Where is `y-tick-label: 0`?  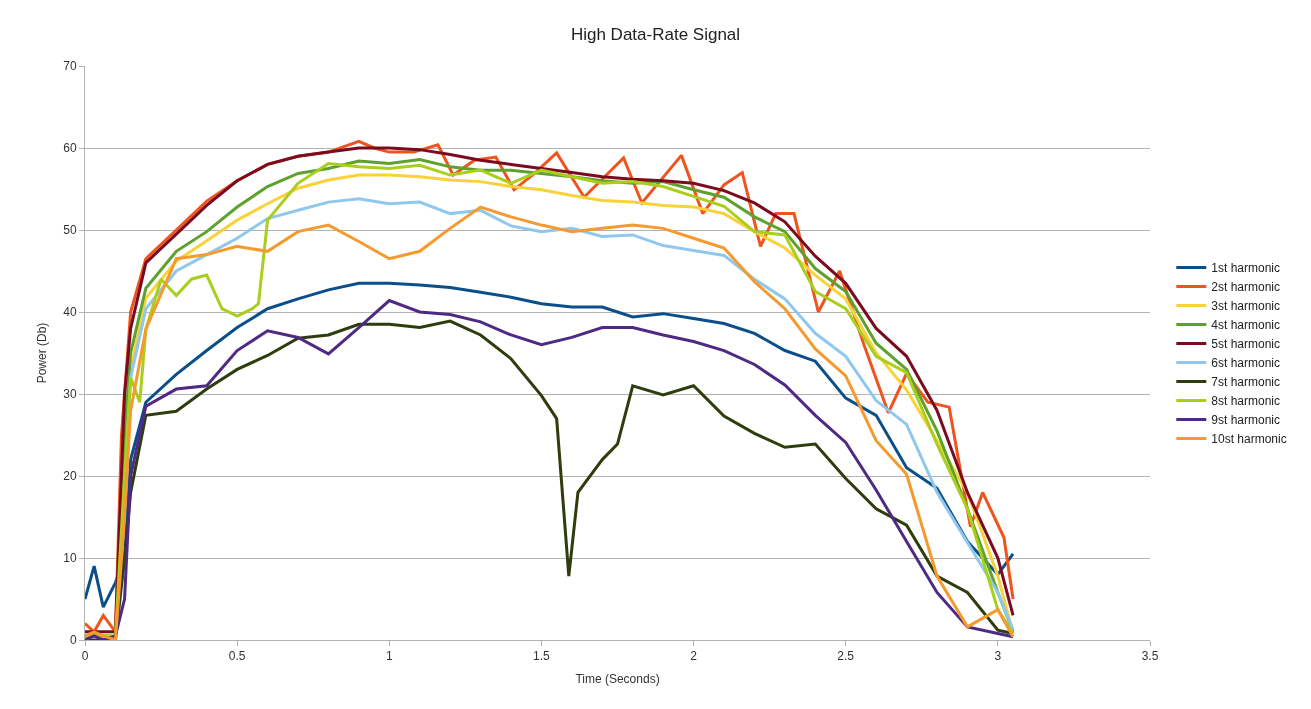
y-tick-label: 0 is located at coordinates (73, 640).